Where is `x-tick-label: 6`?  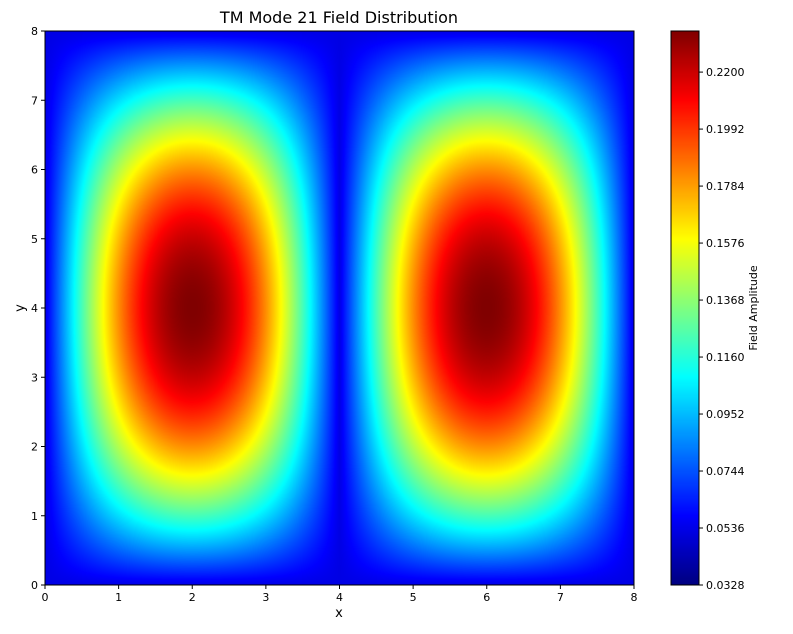
x-tick-label: 6 is located at coordinates (486, 597).